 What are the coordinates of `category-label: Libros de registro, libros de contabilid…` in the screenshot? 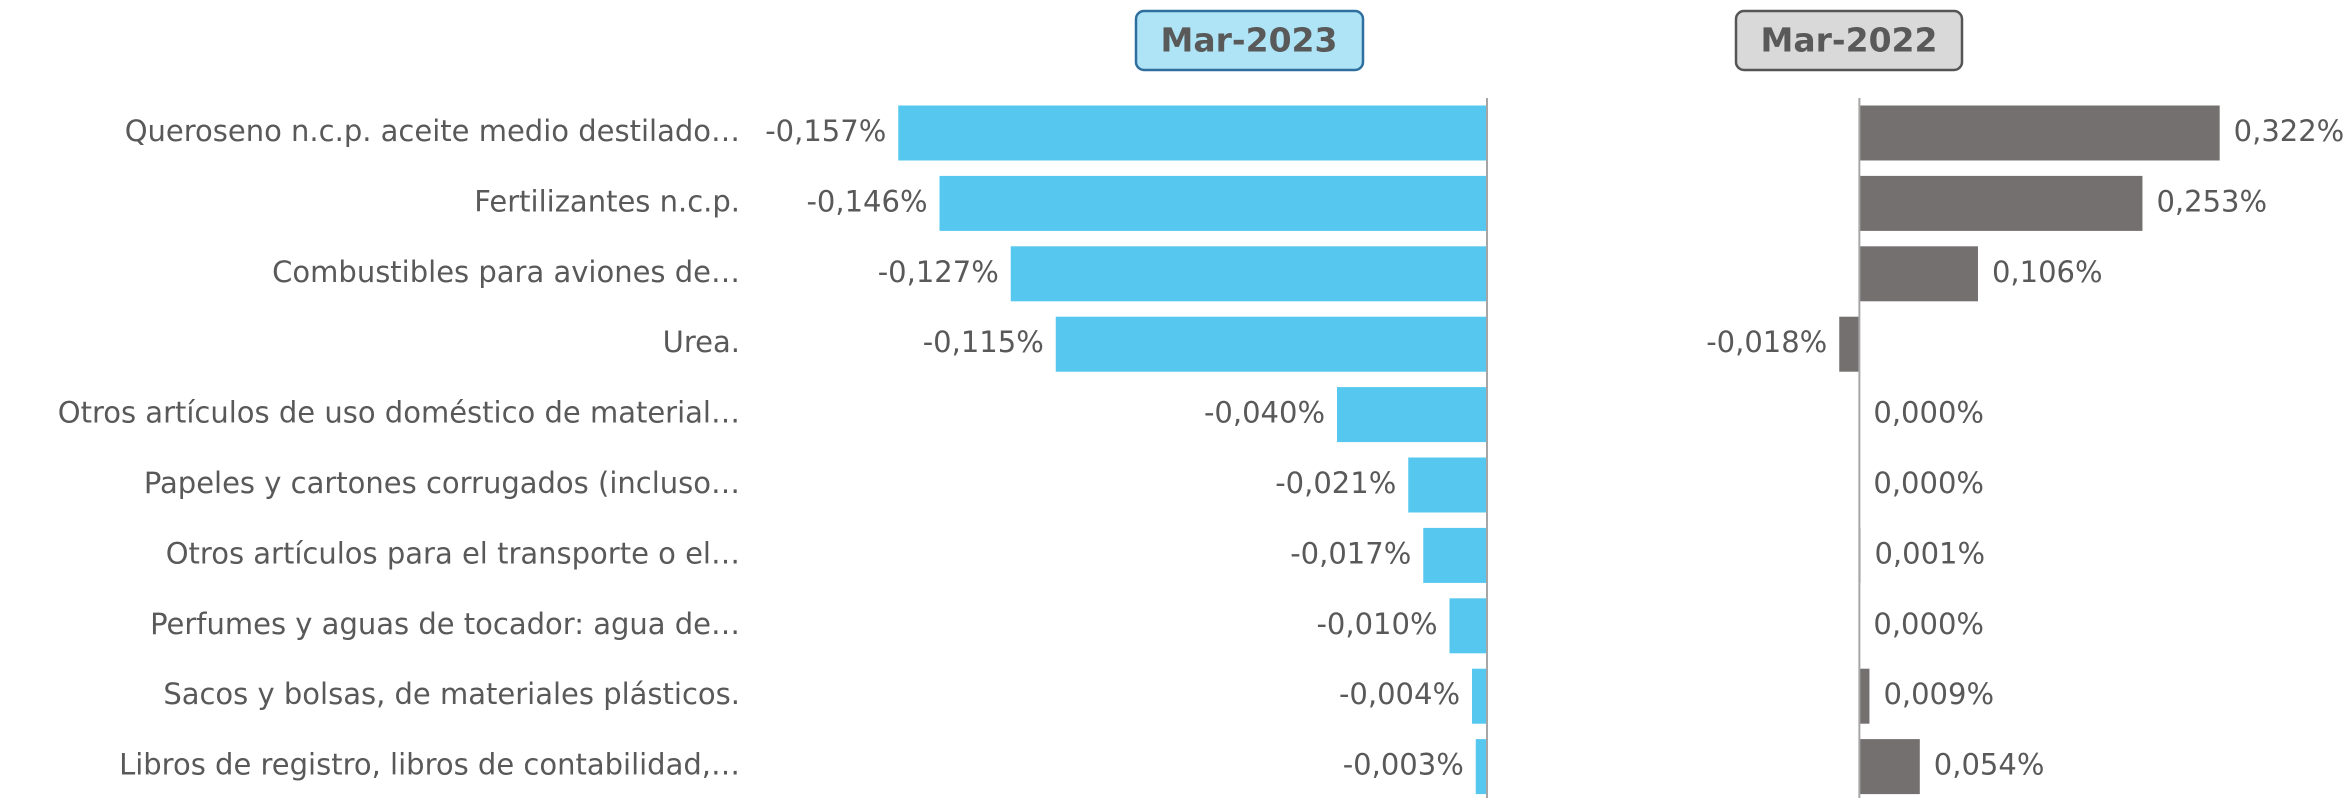 It's located at (429, 765).